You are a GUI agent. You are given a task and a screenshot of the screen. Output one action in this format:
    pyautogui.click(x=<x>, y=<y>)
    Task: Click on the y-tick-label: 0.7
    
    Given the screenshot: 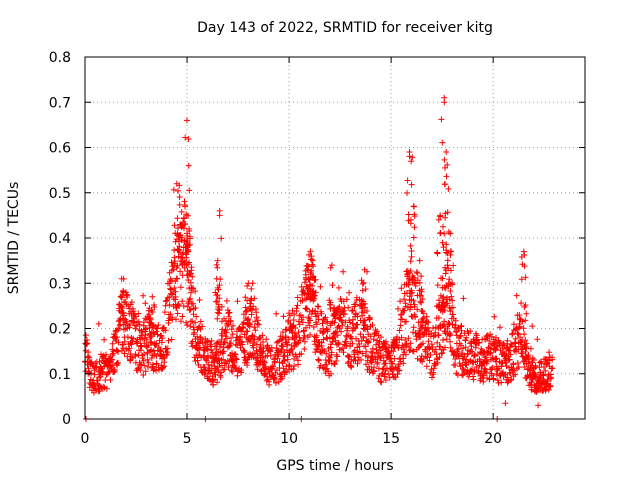 What is the action you would take?
    pyautogui.click(x=60, y=103)
    